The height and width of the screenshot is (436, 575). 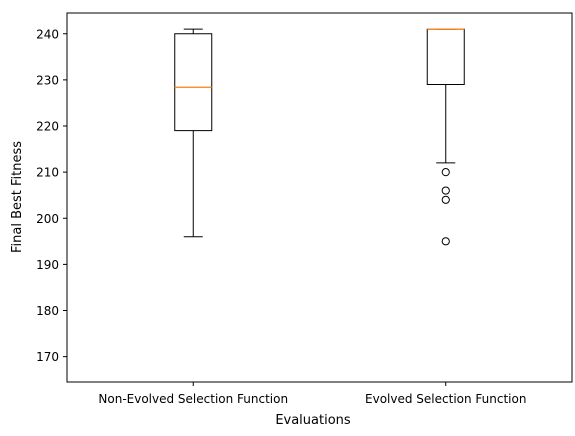 I want to click on y-axis-ticks: 170 180 190 200 210 220 230 240, so click(x=51, y=195).